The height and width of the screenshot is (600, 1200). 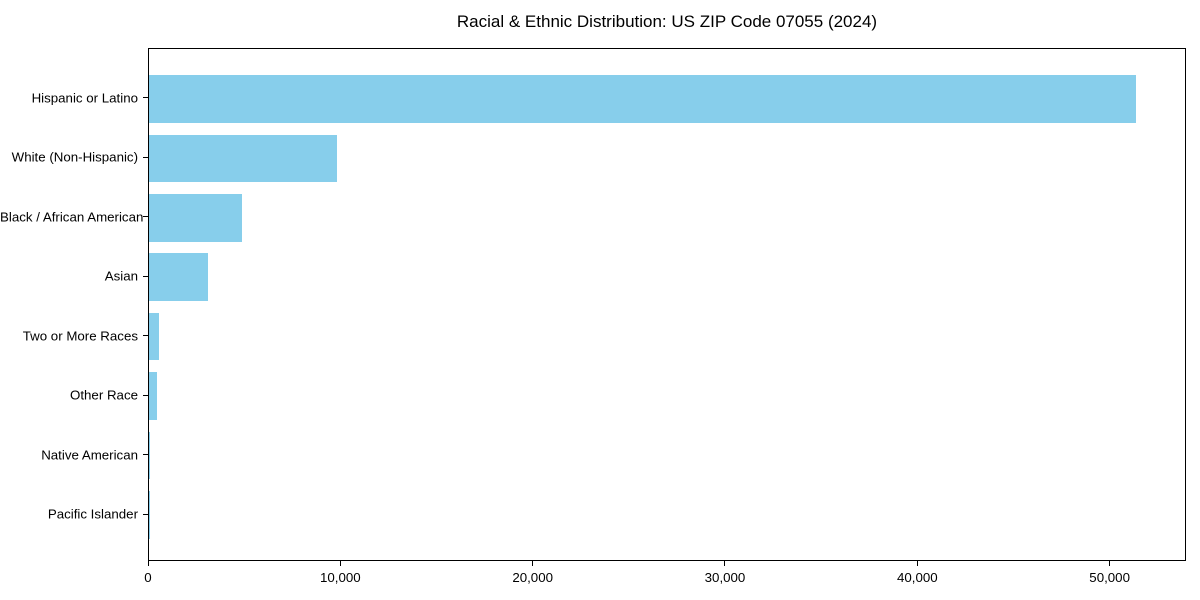 What do you see at coordinates (340, 577) in the screenshot?
I see `x-tick-label-10000: 10,000` at bounding box center [340, 577].